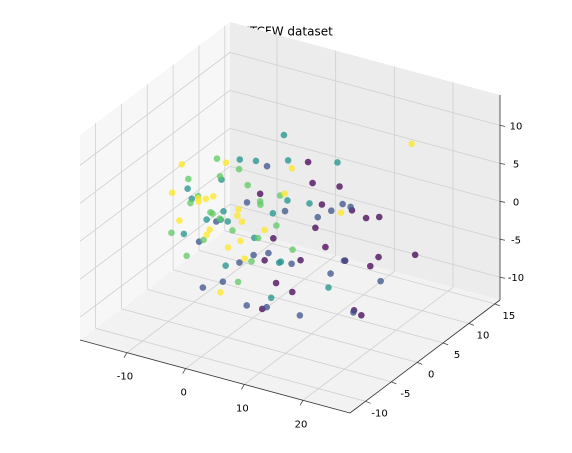 Image resolution: width=572 pixels, height=453 pixels. What do you see at coordinates (183, 393) in the screenshot?
I see `x-tick-label: 0` at bounding box center [183, 393].